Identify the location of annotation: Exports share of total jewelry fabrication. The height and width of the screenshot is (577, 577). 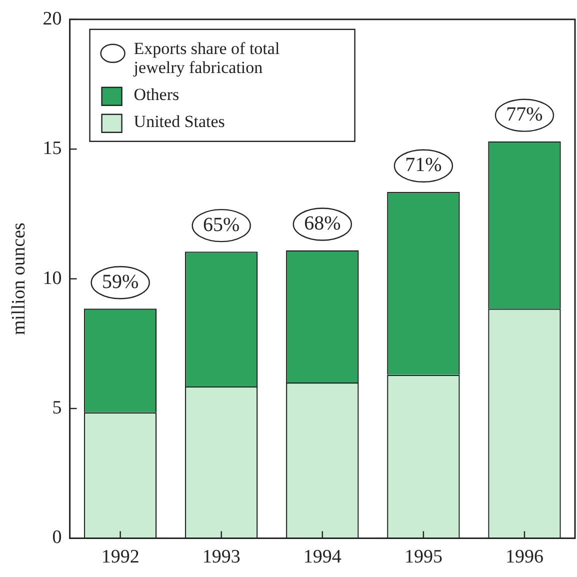
(206, 57).